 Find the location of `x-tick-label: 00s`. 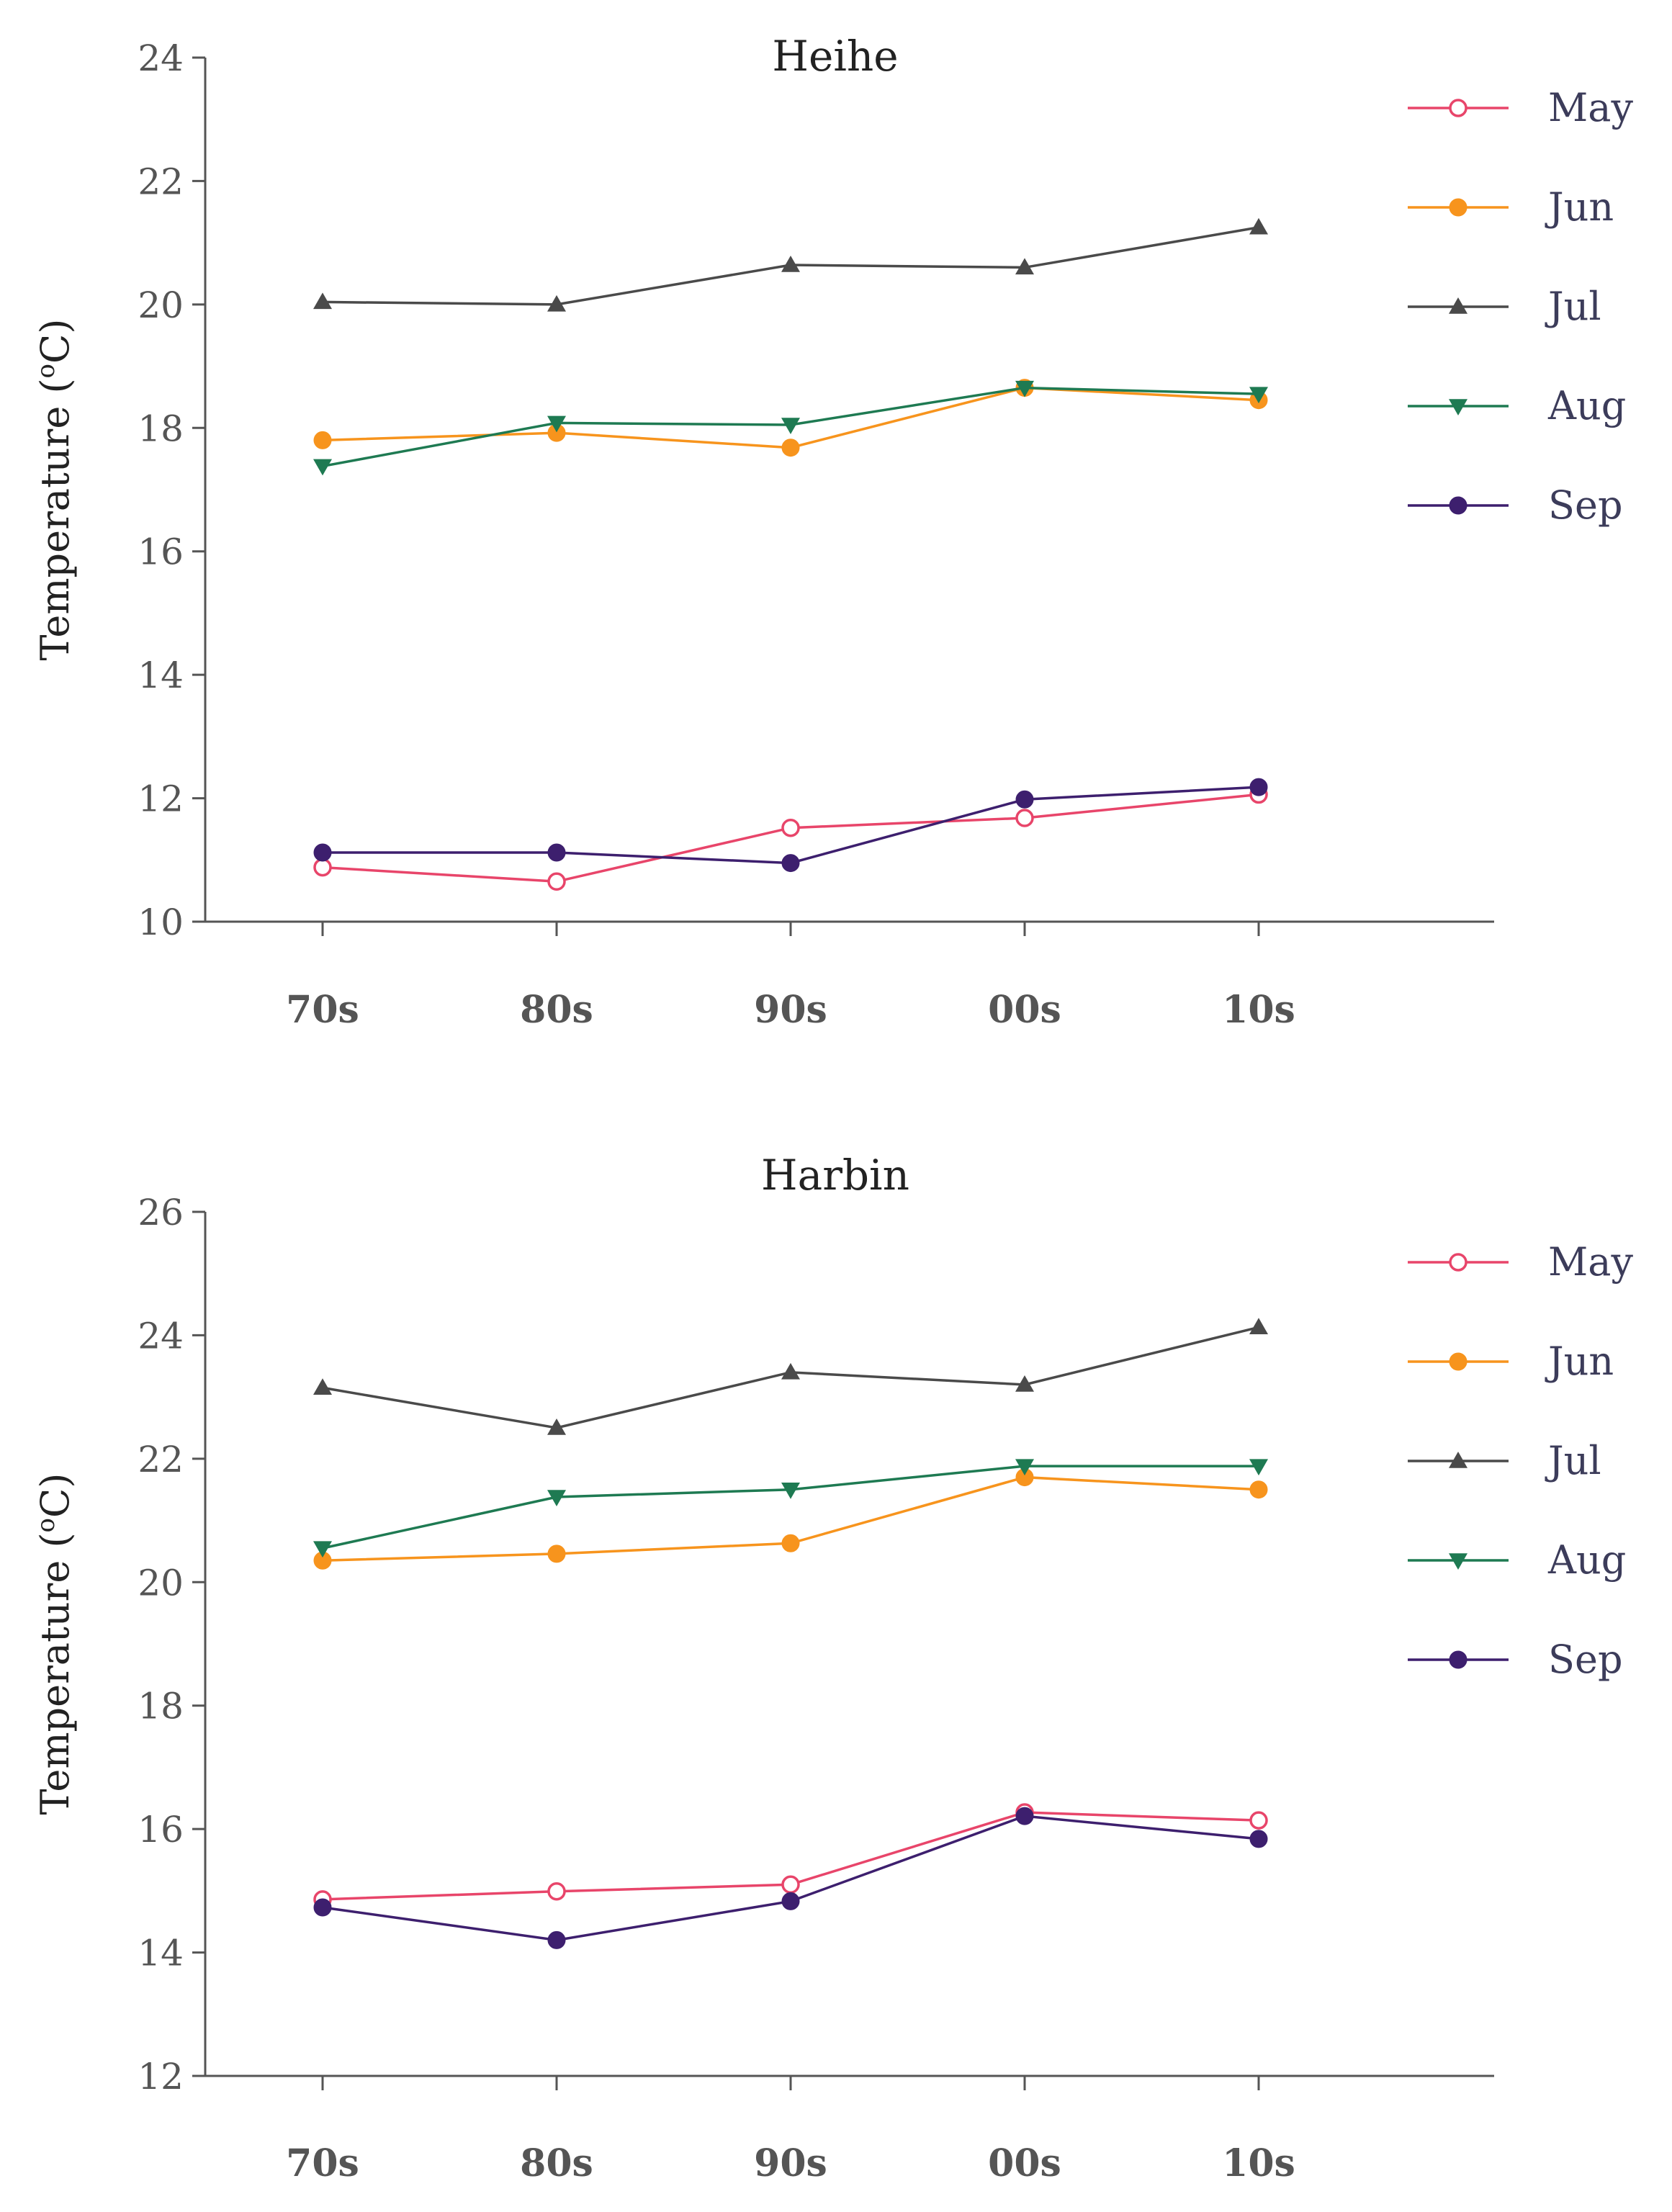

x-tick-label: 00s is located at coordinates (1024, 2163).